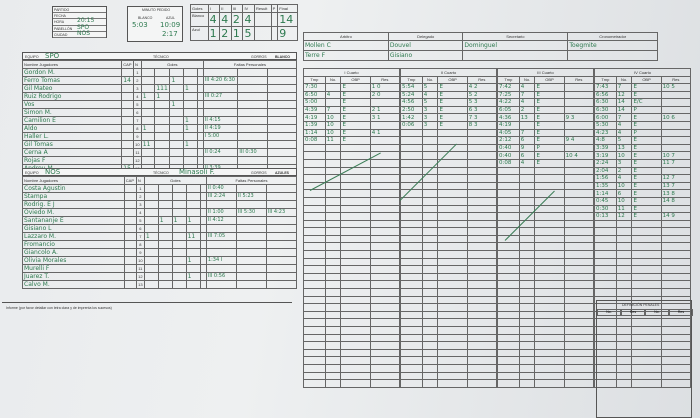 The width and height of the screenshot is (700, 418). I want to click on log-row: 4:36 13 E 9 3, so click(546, 117).